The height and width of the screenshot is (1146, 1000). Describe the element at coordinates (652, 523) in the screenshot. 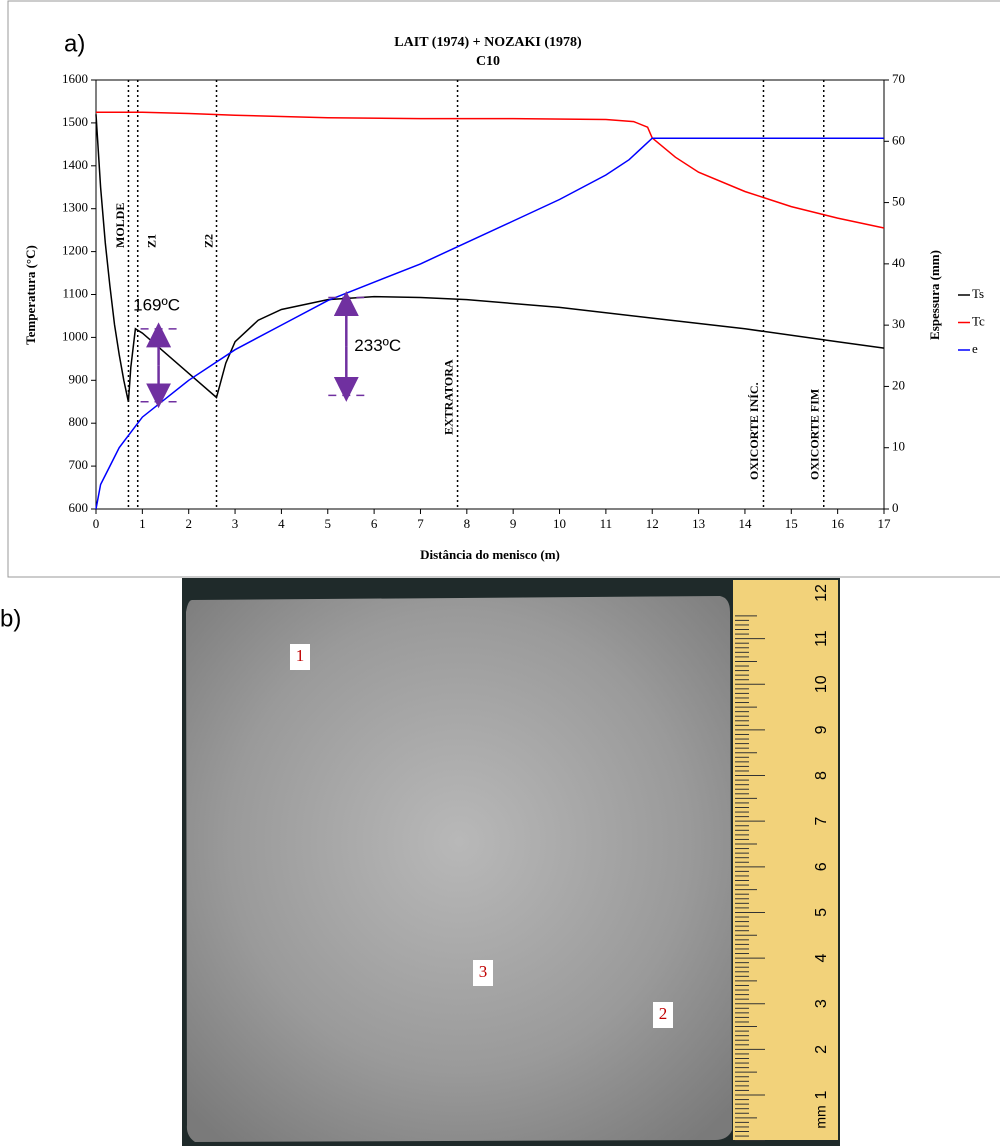

I see `x-tick-label: 12` at that location.